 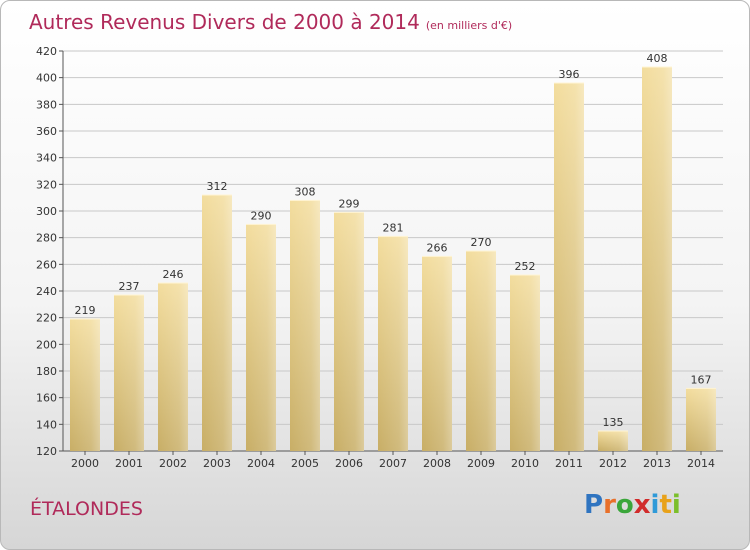 What do you see at coordinates (525, 463) in the screenshot?
I see `x-tick-label: 2010` at bounding box center [525, 463].